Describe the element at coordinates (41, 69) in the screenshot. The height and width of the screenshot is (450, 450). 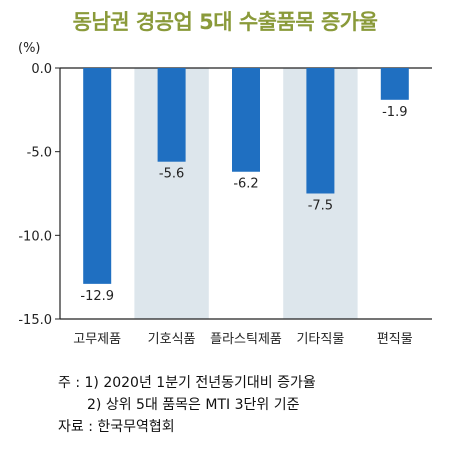
I see `y-tick-label-0: 0.0` at that location.